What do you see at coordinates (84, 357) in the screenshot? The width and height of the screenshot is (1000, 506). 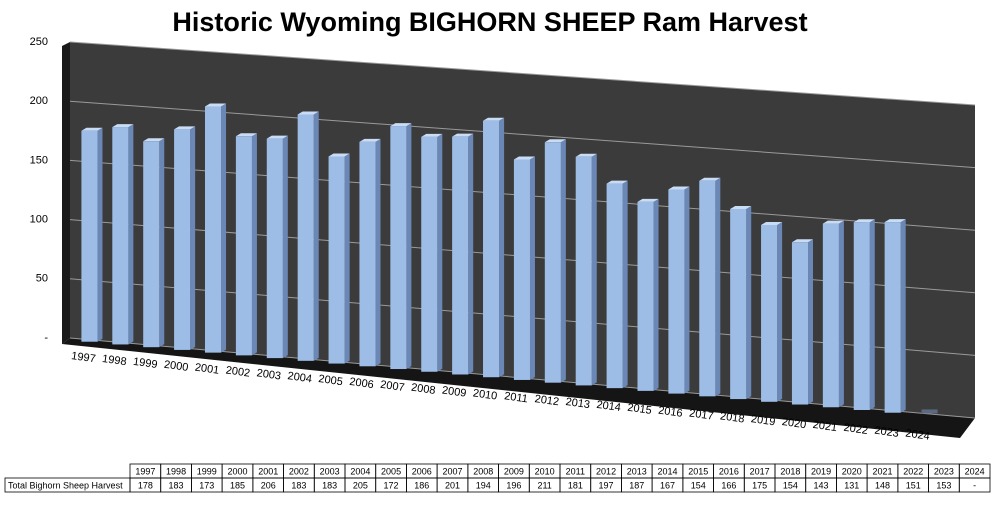 I see `x-tick-label: 1997` at bounding box center [84, 357].